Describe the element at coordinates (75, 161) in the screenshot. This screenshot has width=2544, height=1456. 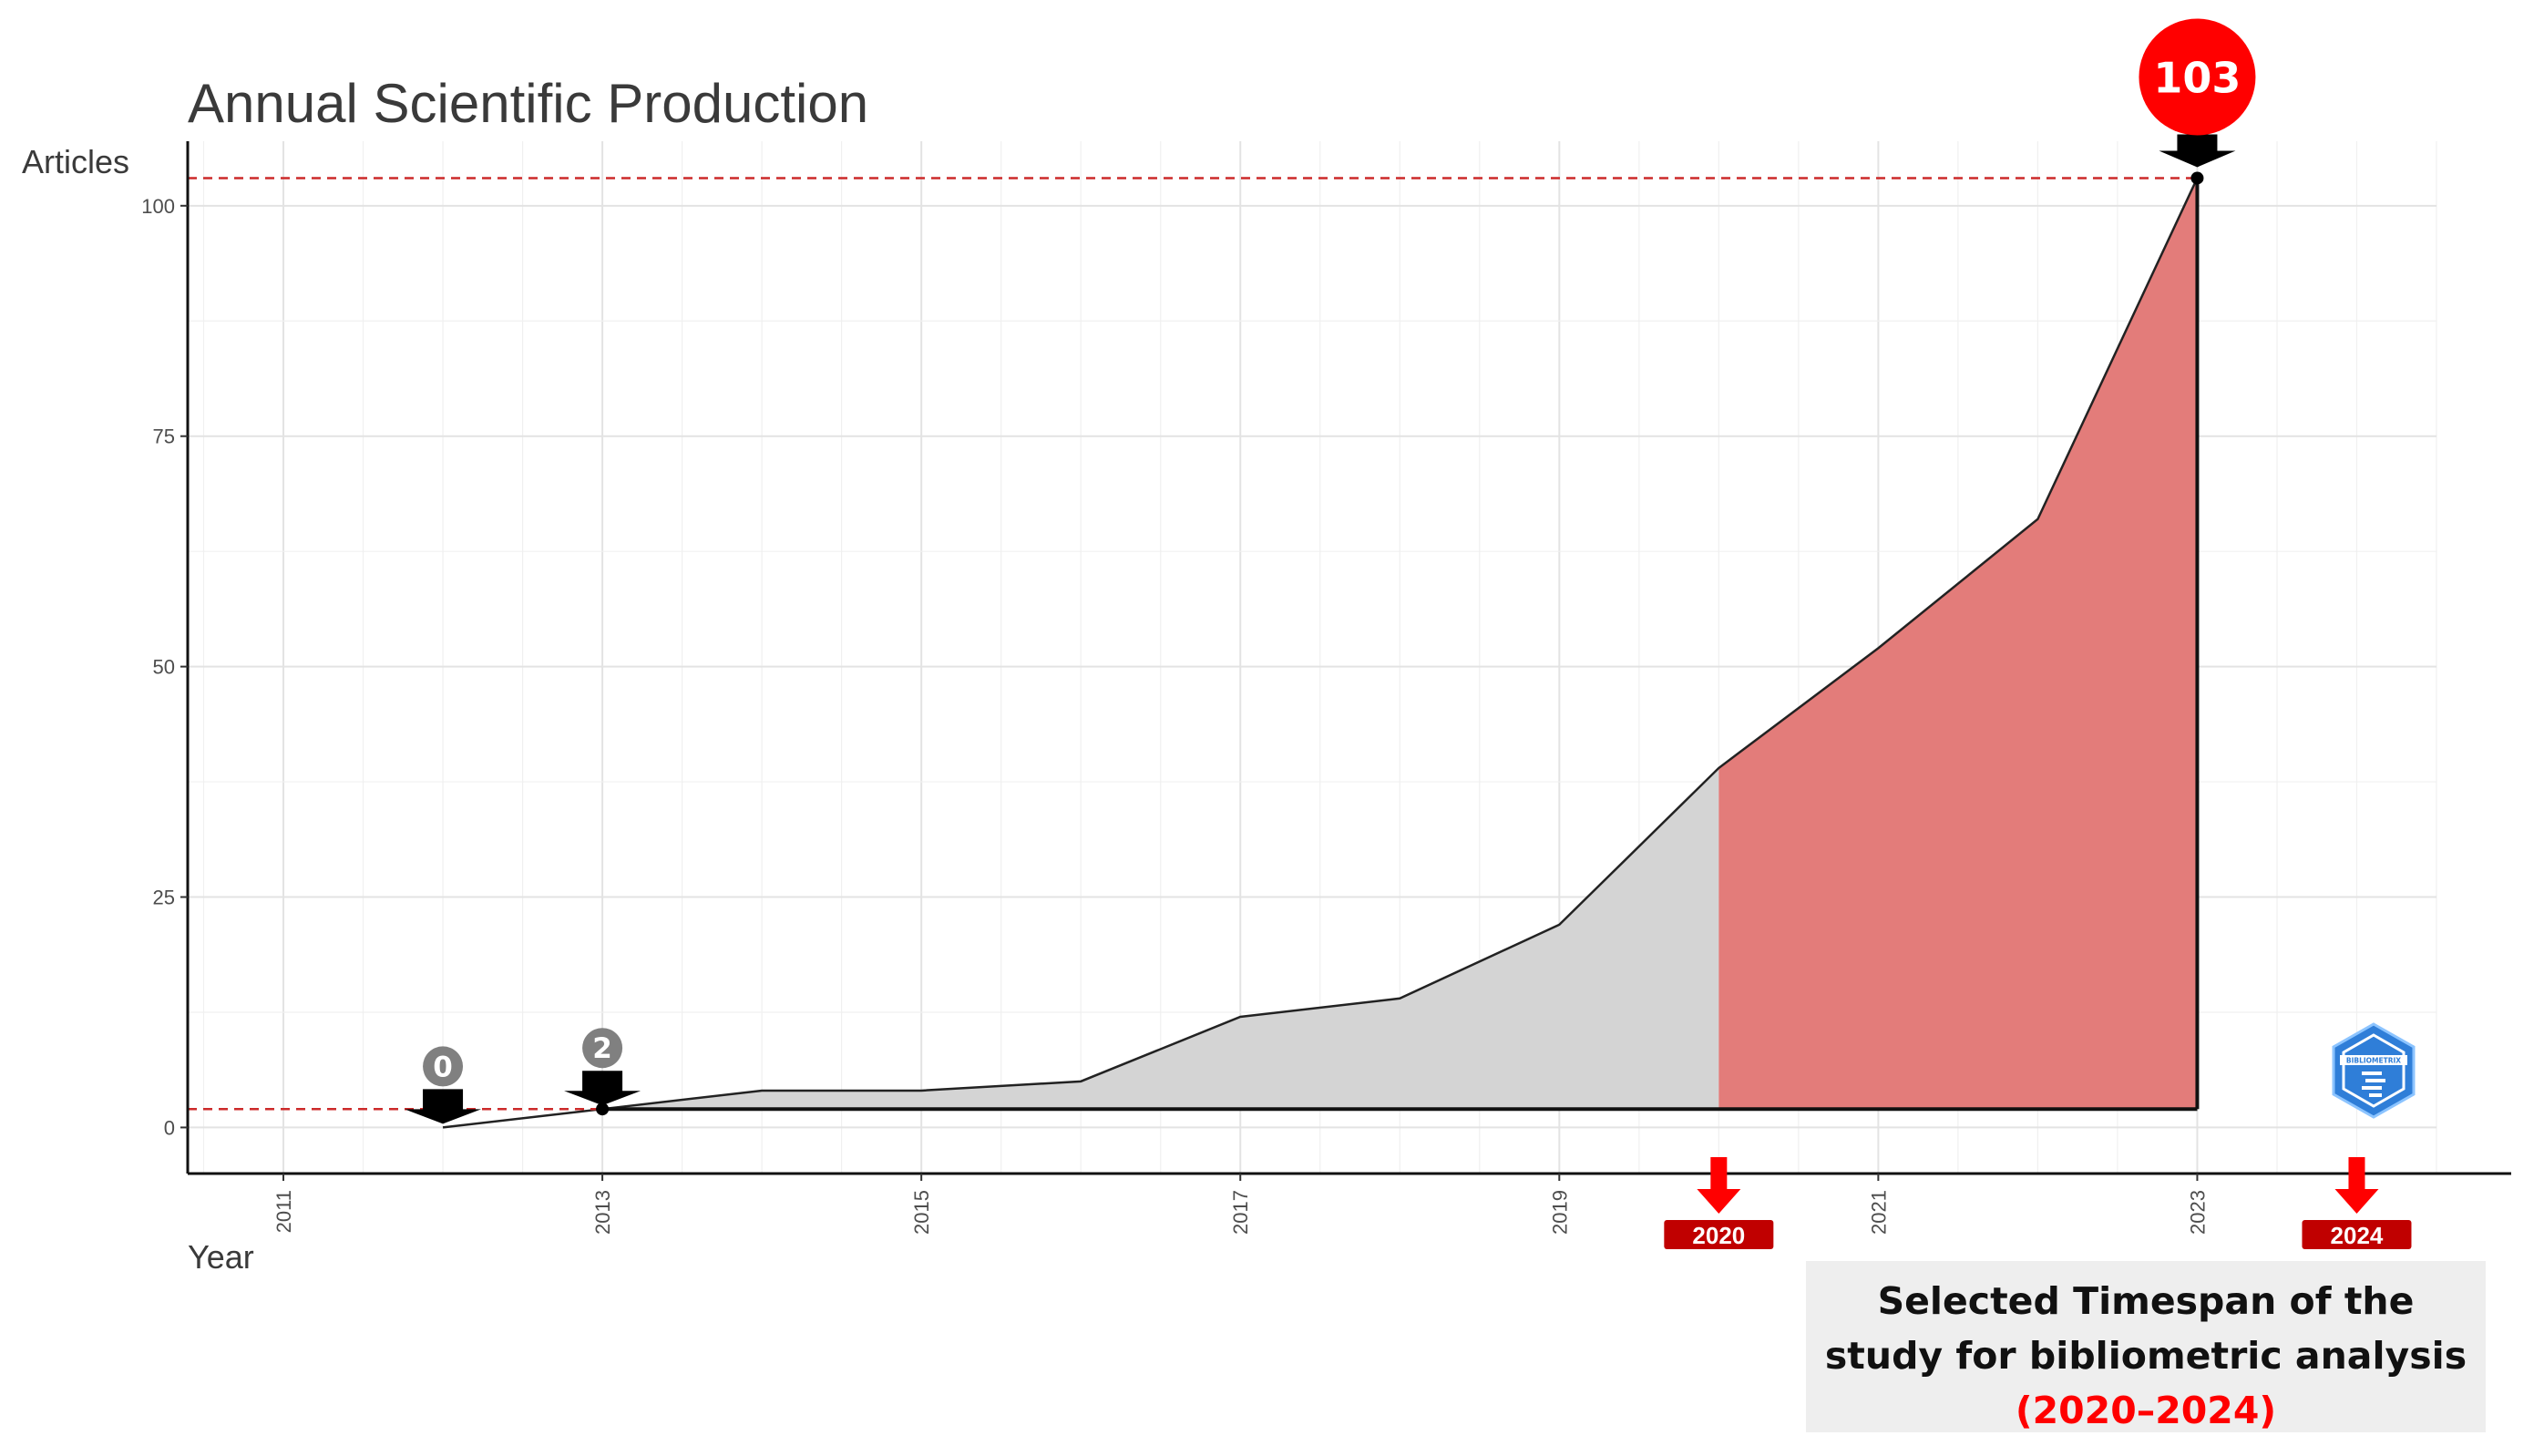
I see `y-axis-label: Articles` at that location.